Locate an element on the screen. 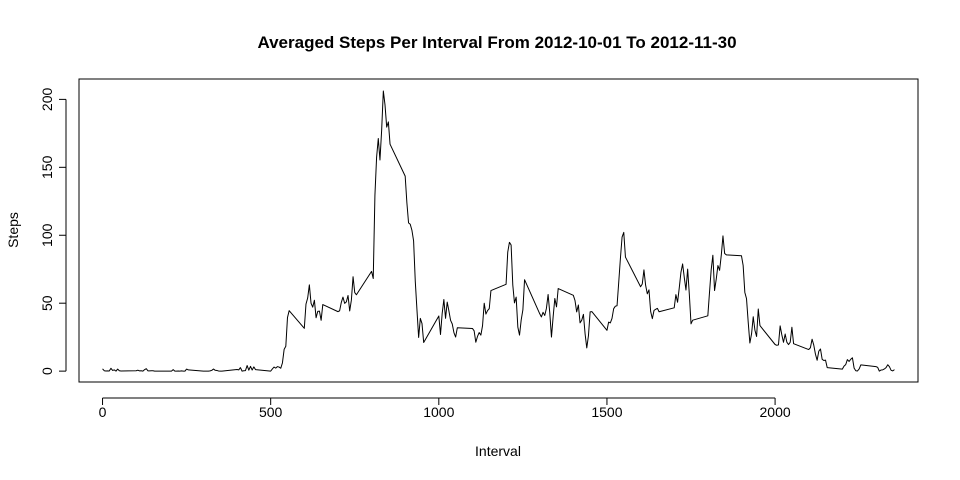 Image resolution: width=960 pixels, height=480 pixels. x-axis-label: Interval is located at coordinates (498, 451).